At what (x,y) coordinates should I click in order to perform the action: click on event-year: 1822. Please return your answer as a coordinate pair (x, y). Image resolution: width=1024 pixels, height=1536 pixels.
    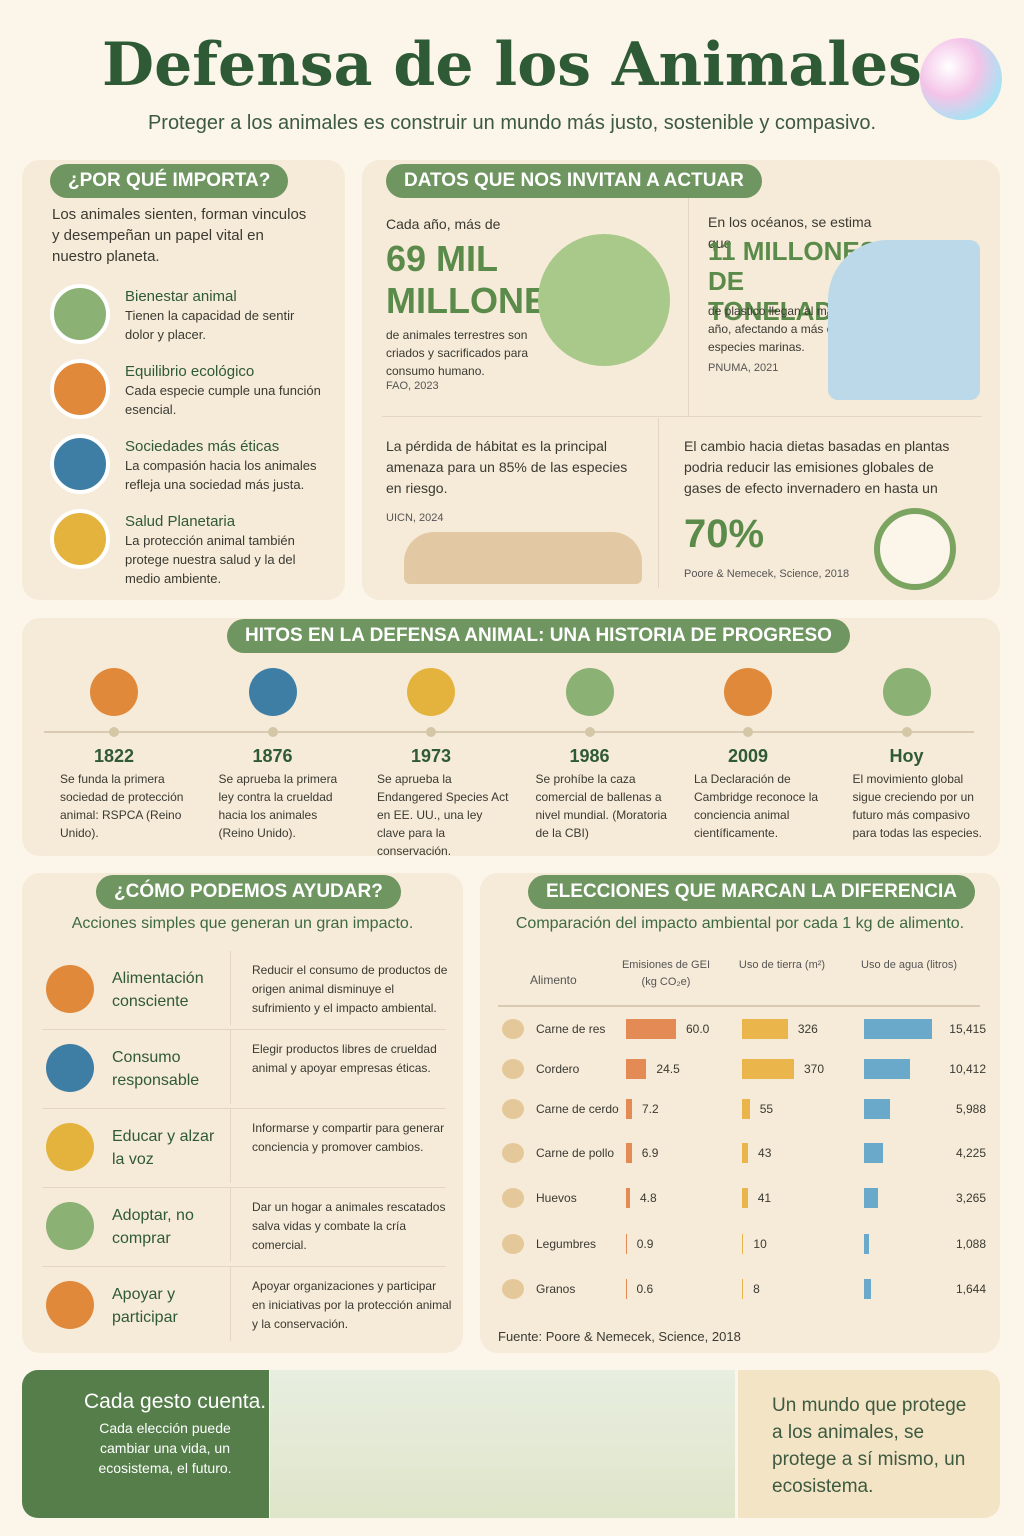
    Looking at the image, I should click on (114, 756).